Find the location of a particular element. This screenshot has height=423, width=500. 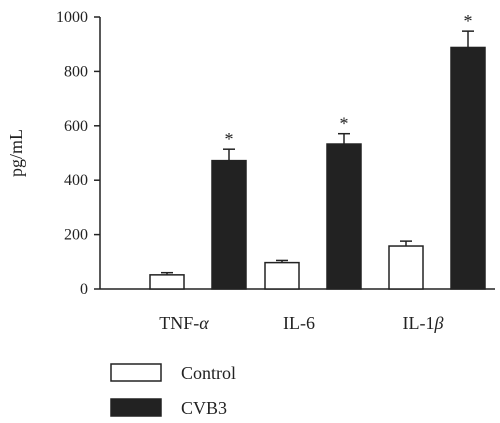

x-category-label: IL-1β is located at coordinates (423, 323).